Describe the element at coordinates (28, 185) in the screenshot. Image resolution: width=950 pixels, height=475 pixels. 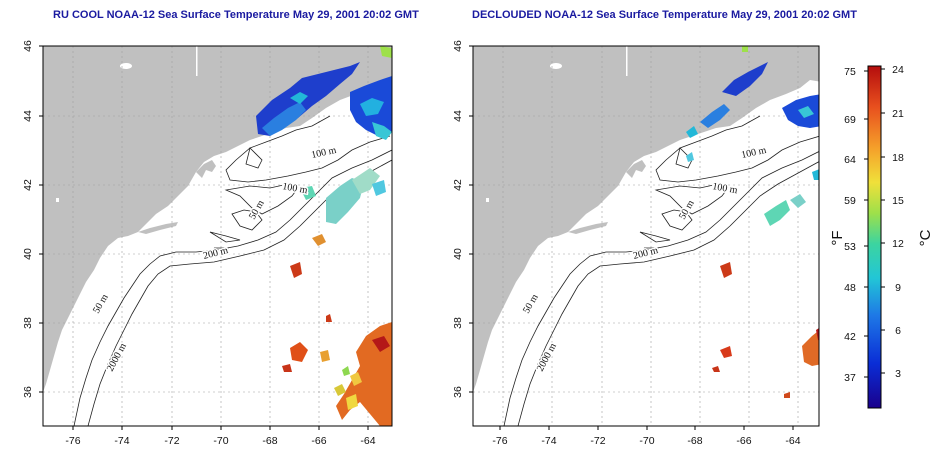
I see `left-lat-label: 42` at that location.